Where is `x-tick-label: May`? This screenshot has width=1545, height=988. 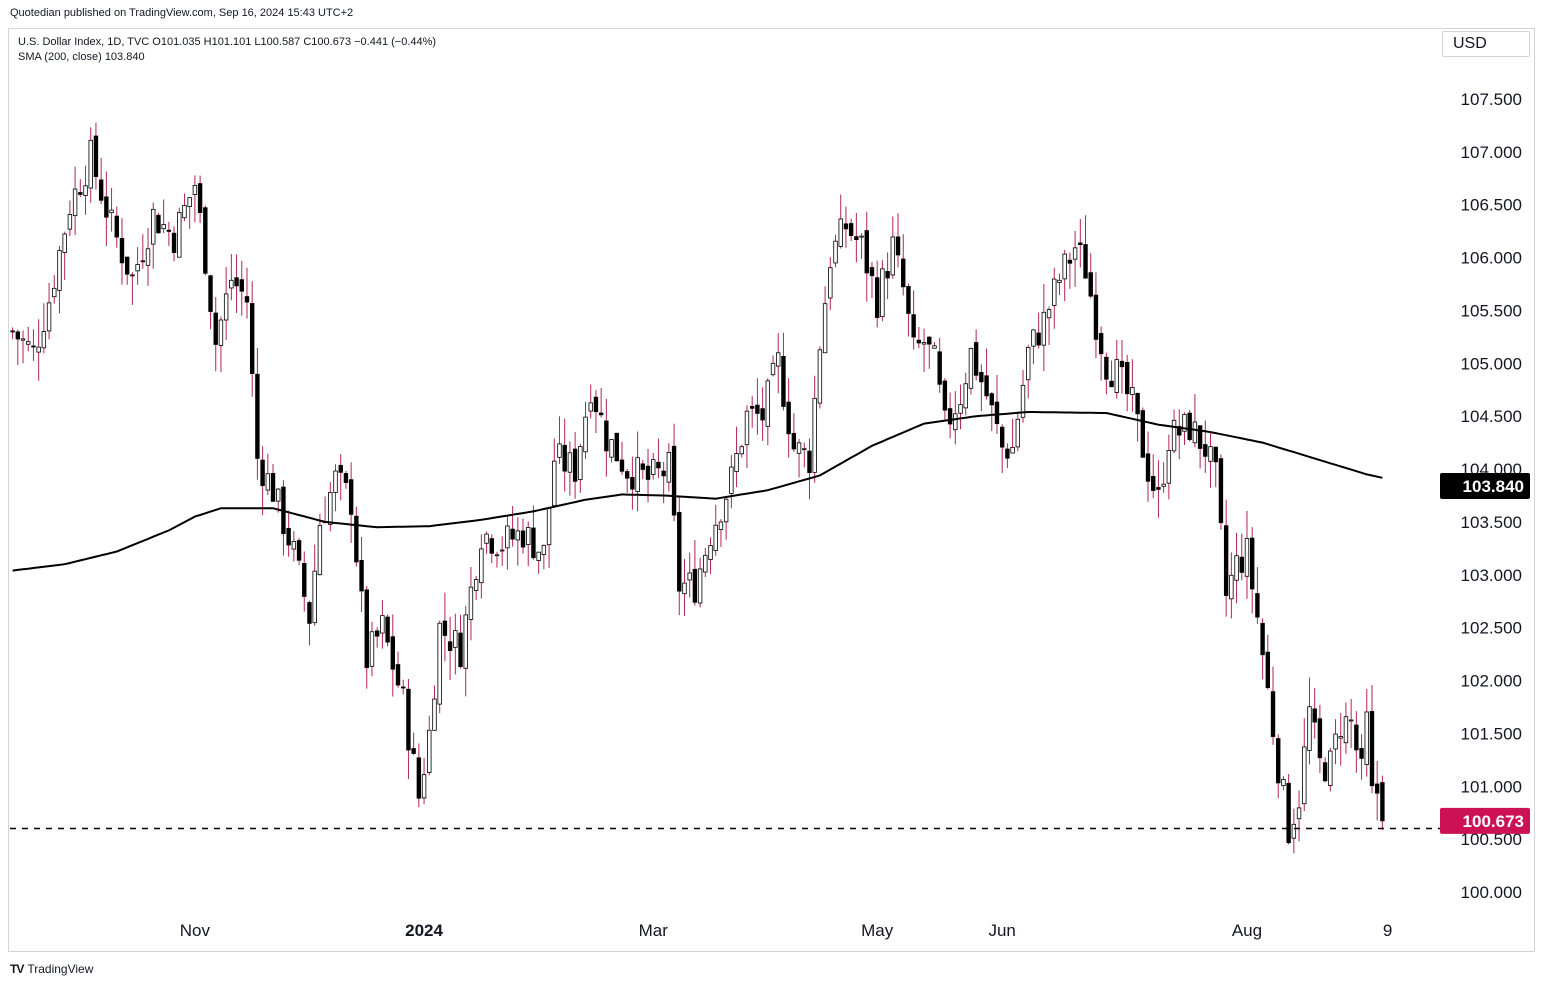 x-tick-label: May is located at coordinates (877, 930).